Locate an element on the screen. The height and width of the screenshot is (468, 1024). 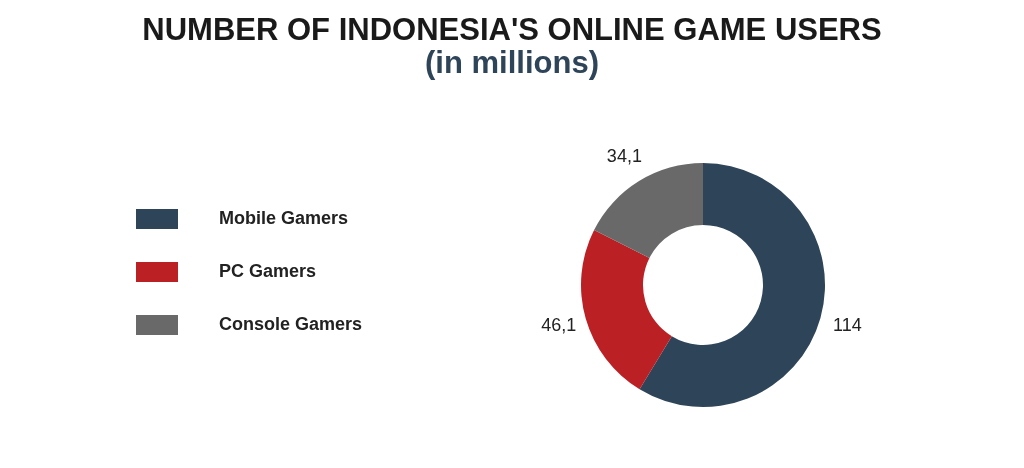
legend-label: PC Gamers is located at coordinates (268, 271).